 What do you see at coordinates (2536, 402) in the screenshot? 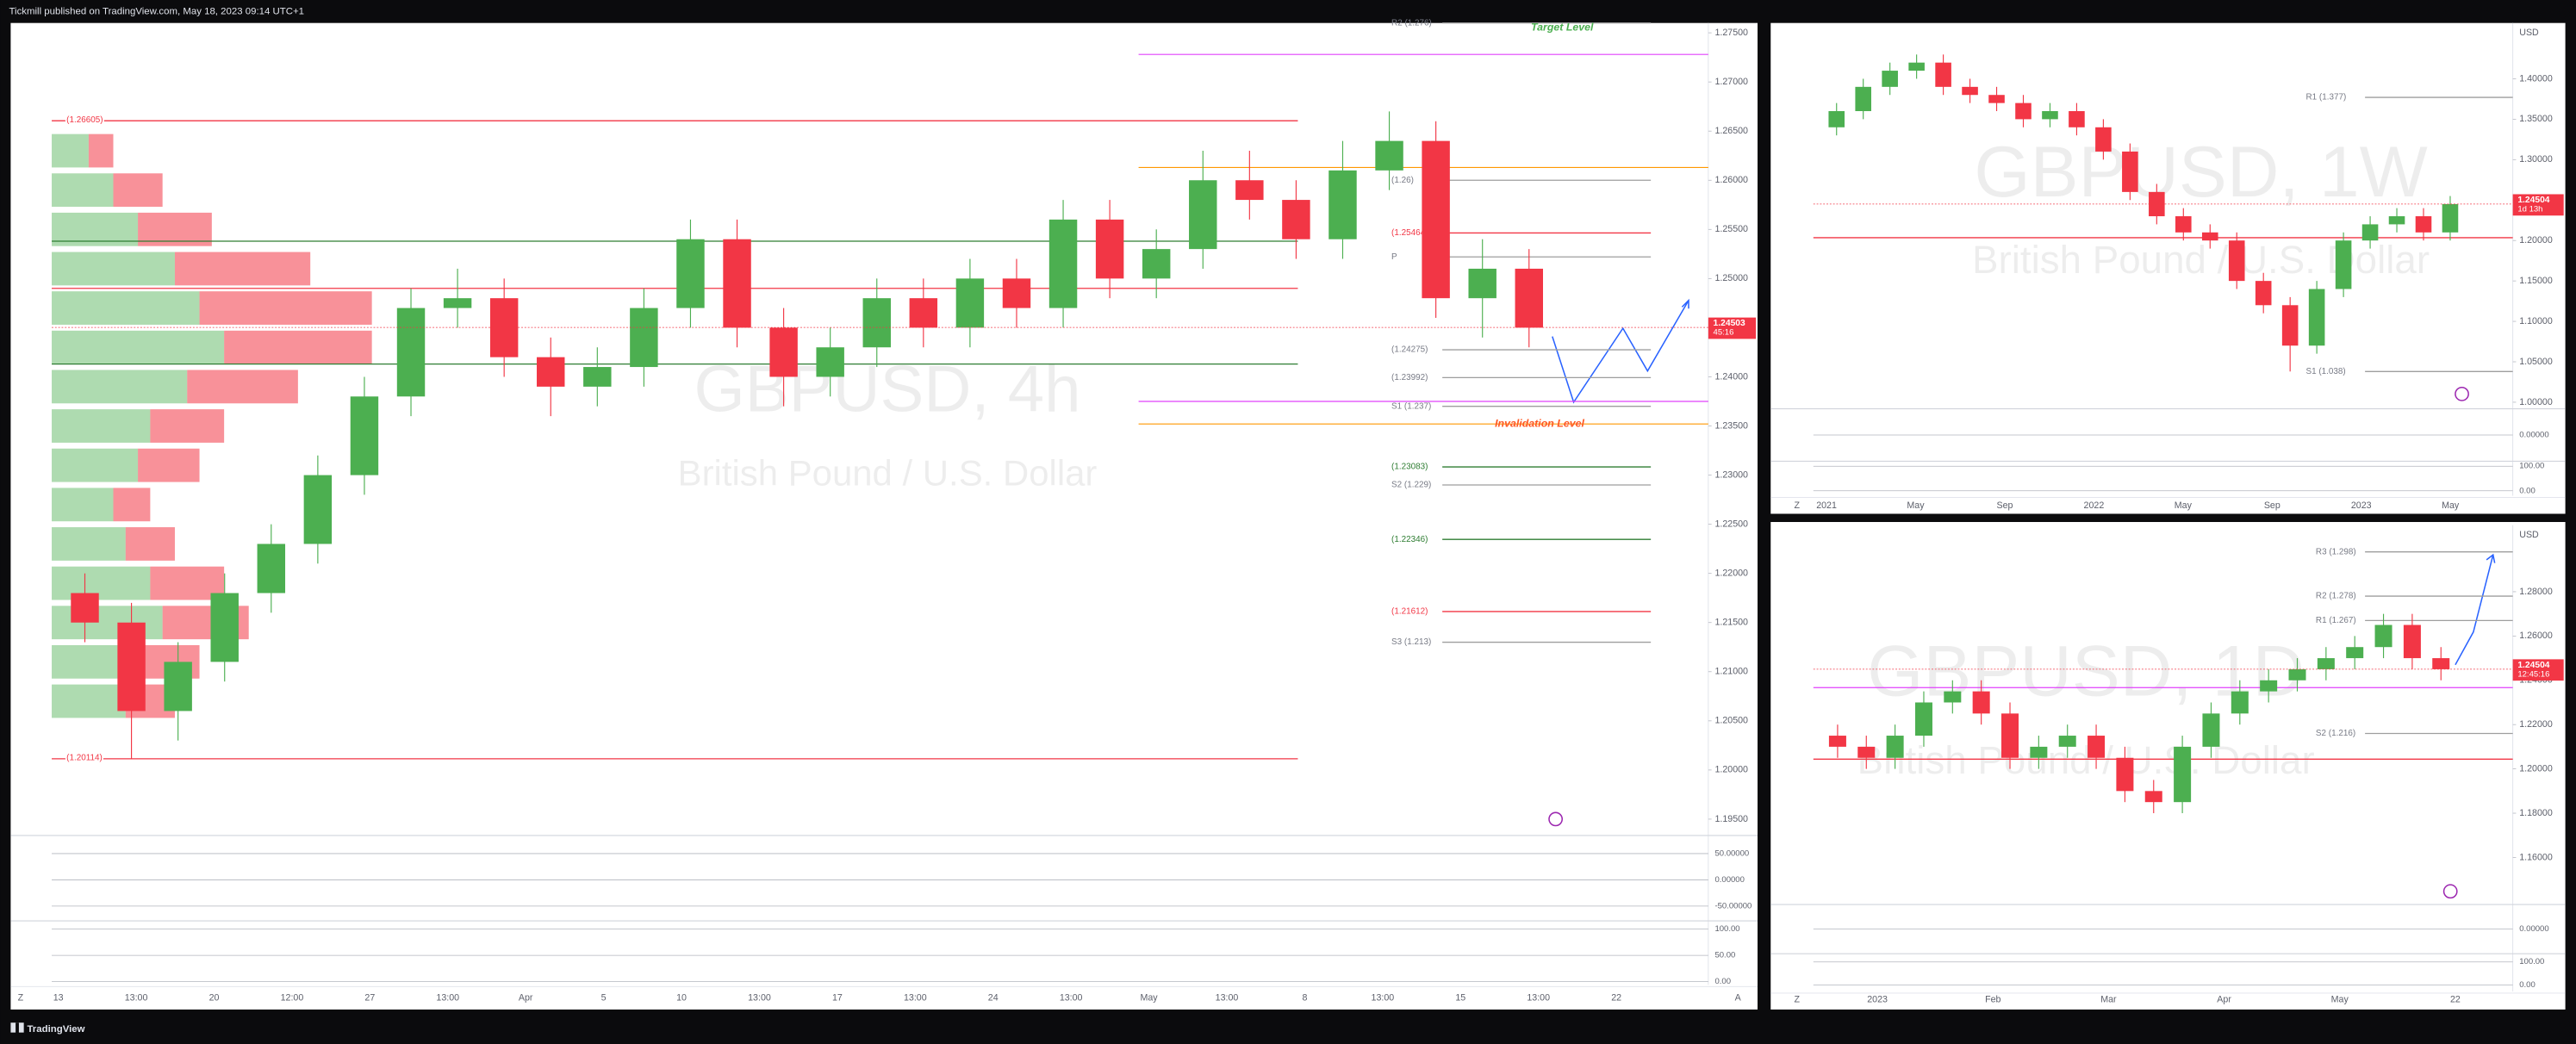
I see `y-tick-label: 1.00000` at bounding box center [2536, 402].